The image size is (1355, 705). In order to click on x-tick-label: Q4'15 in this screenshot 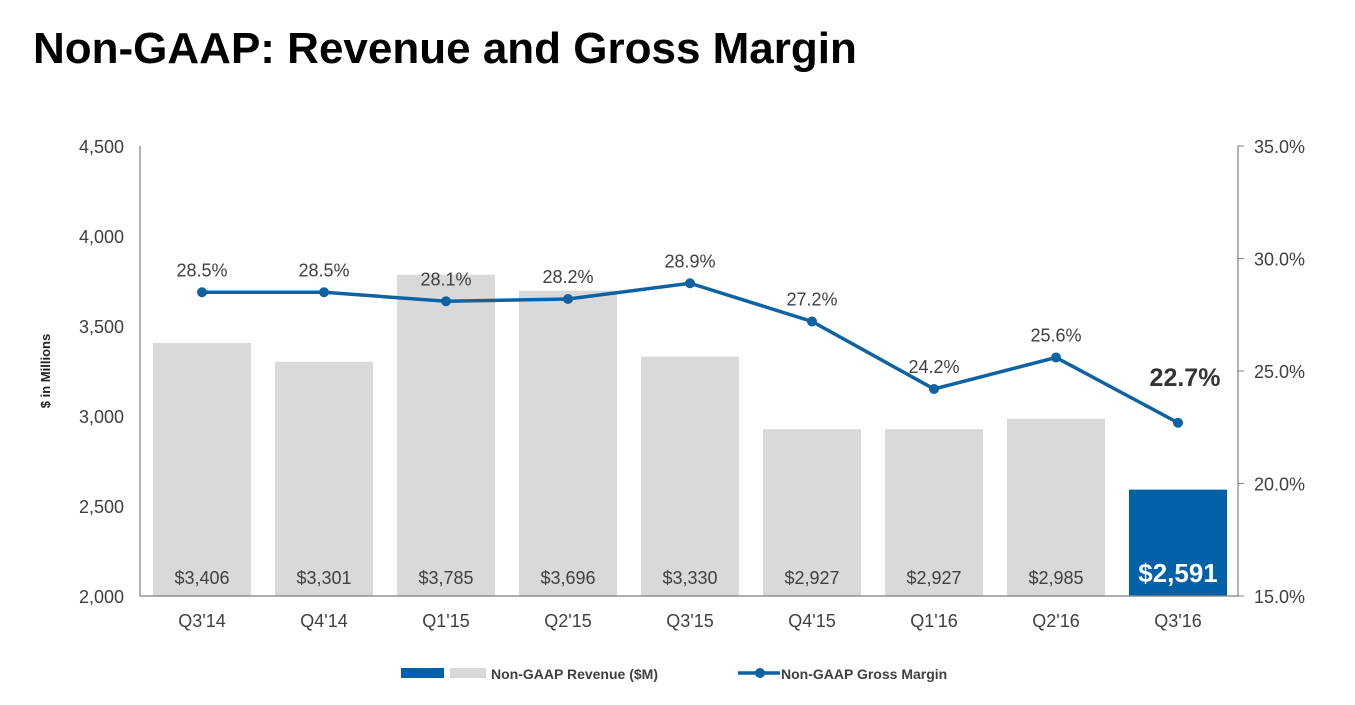, I will do `click(811, 621)`.